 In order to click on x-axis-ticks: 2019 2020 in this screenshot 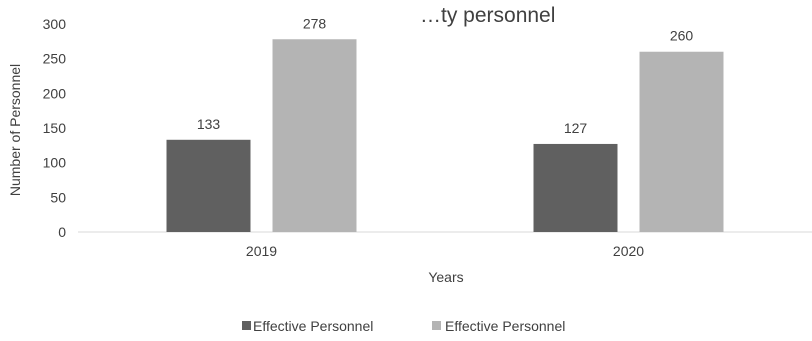, I will do `click(445, 251)`.